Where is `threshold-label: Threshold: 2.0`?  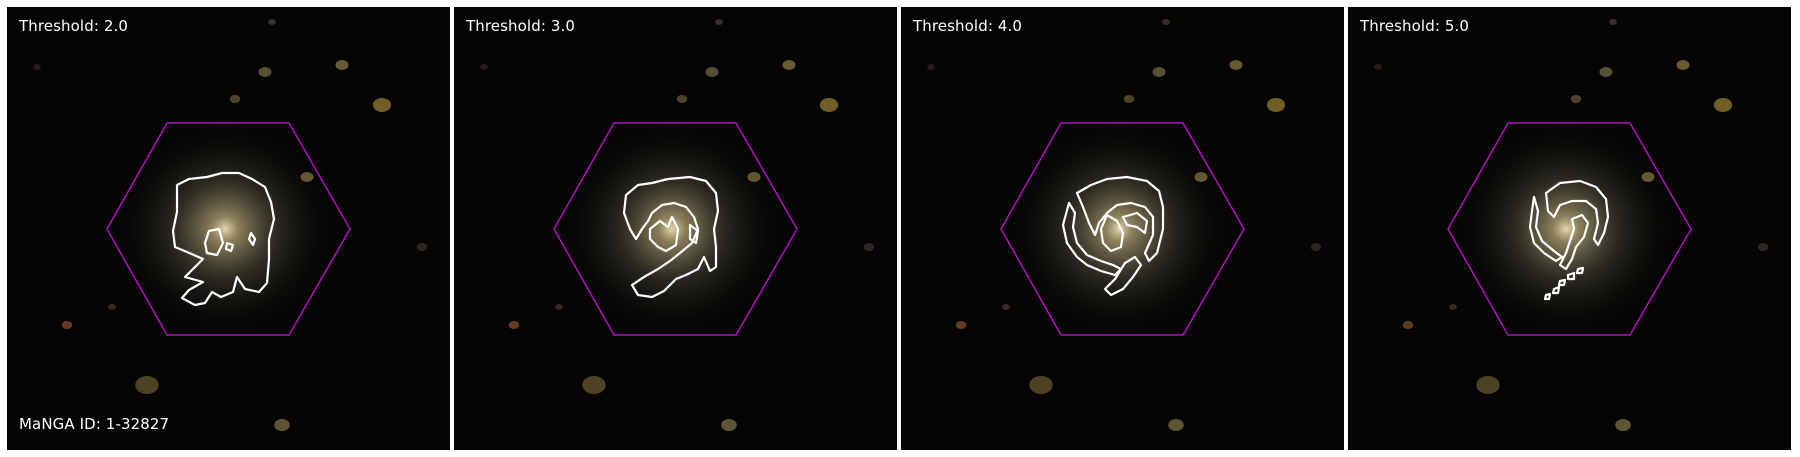 threshold-label: Threshold: 2.0 is located at coordinates (73, 26).